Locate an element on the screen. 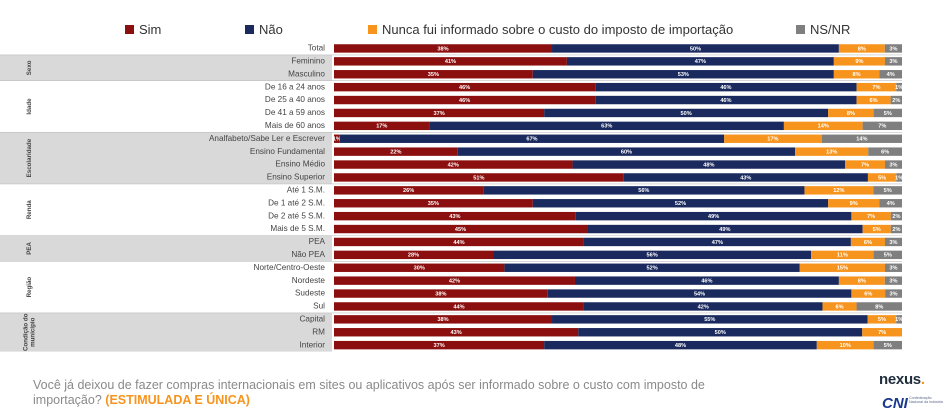 The height and width of the screenshot is (415, 944). legend-item-sim: Sim is located at coordinates (143, 29).